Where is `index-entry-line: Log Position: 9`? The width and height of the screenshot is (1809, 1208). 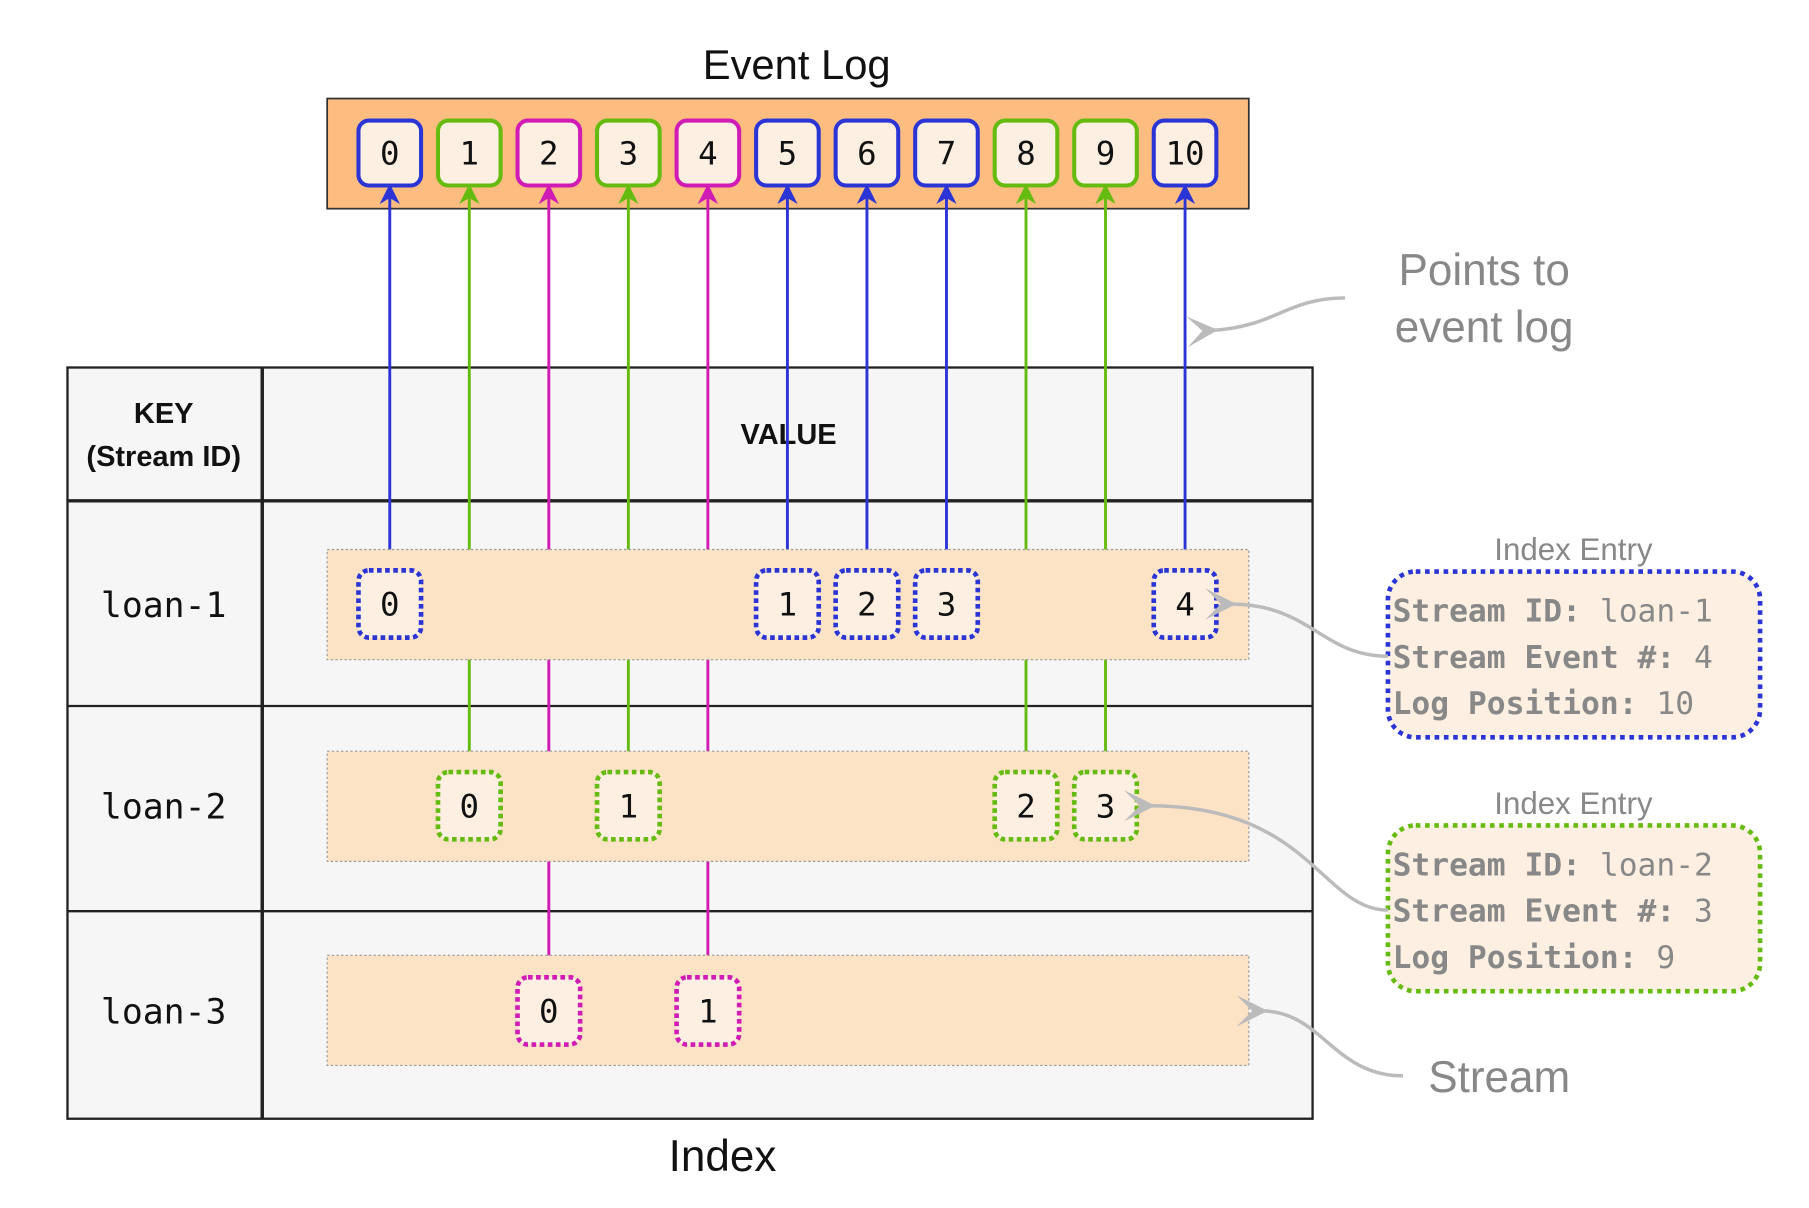
index-entry-line: Log Position: 9 is located at coordinates (1534, 958).